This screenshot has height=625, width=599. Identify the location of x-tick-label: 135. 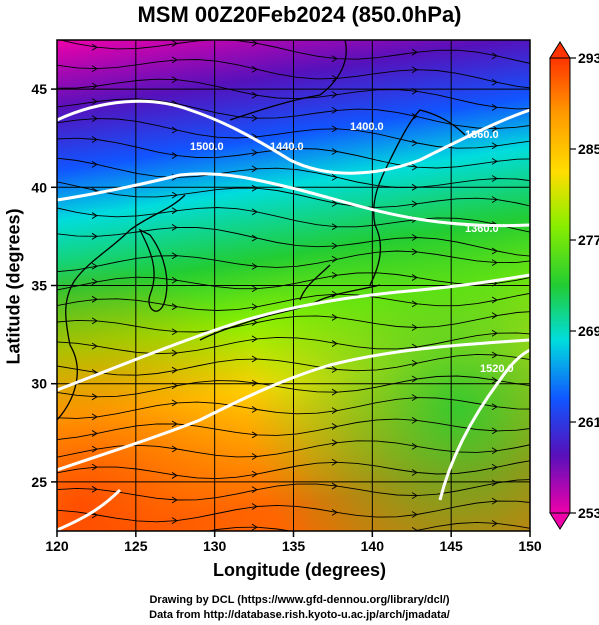
(294, 546).